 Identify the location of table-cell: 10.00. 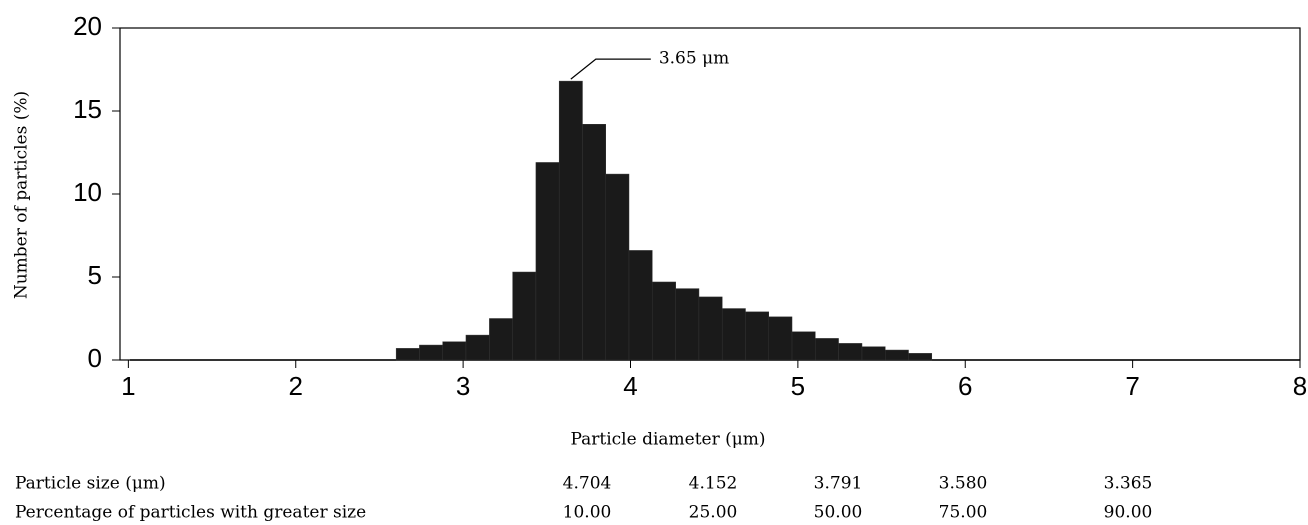
(587, 513).